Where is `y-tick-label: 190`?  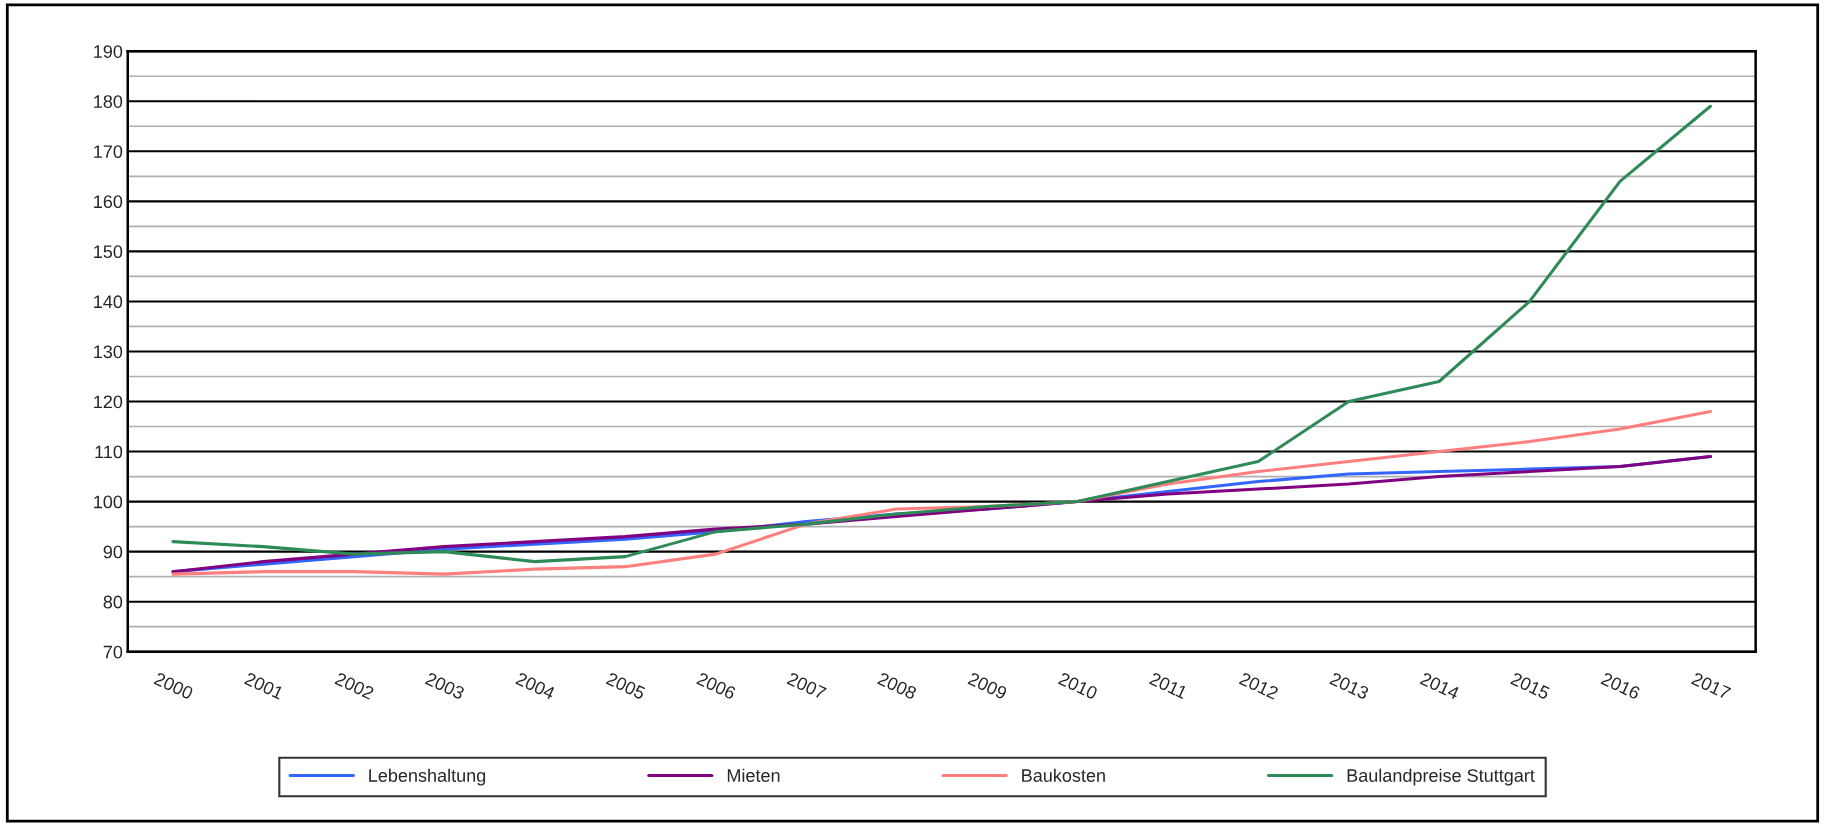 y-tick-label: 190 is located at coordinates (108, 51).